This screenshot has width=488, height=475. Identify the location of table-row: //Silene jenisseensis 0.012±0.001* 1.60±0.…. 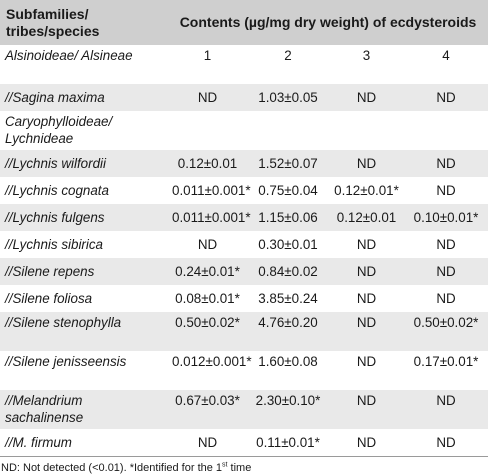
(244, 370).